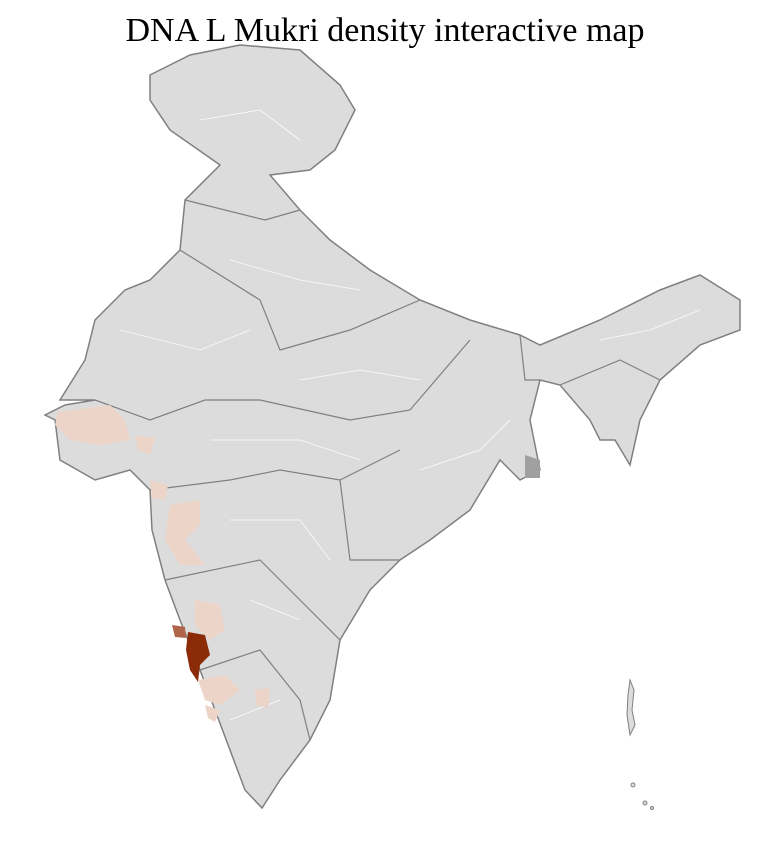 The width and height of the screenshot is (770, 862). What do you see at coordinates (640, 744) in the screenshot?
I see `andaman-islands` at bounding box center [640, 744].